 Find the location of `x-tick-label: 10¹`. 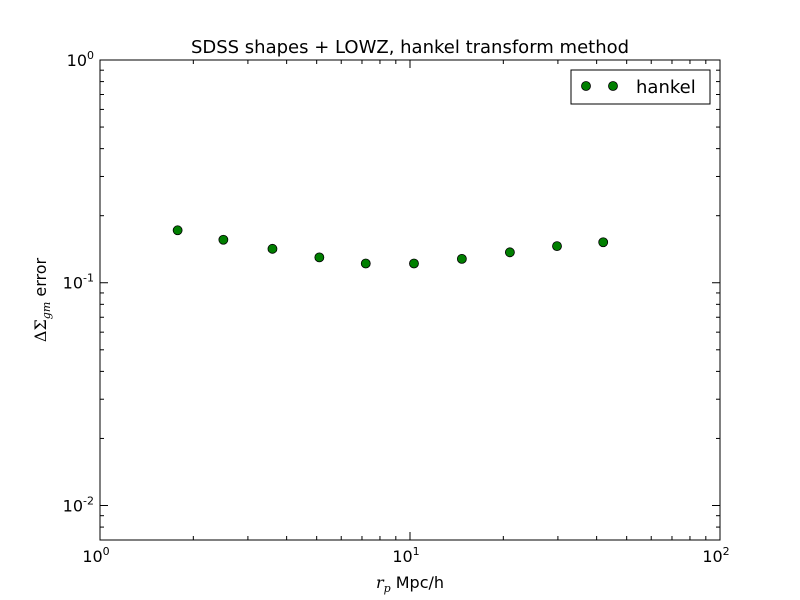

x-tick-label: 10¹ is located at coordinates (405, 555).